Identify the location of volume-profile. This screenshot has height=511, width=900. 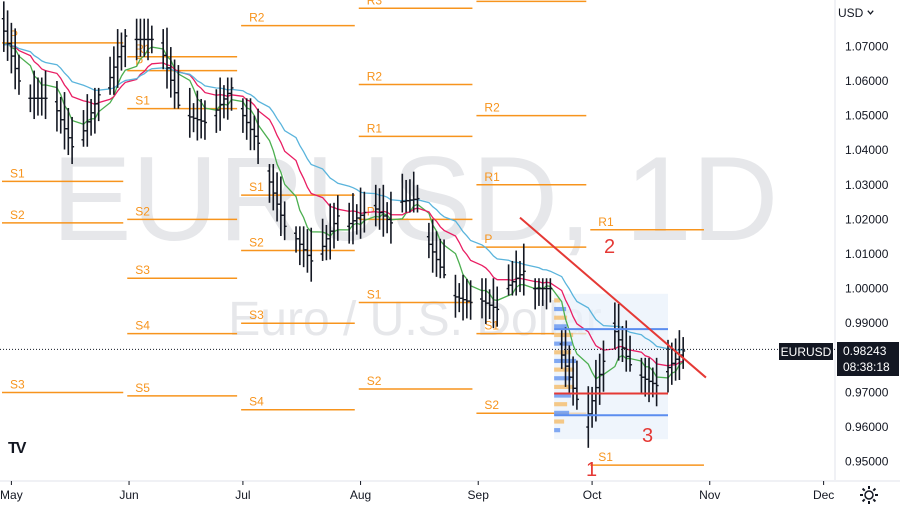
(611, 366).